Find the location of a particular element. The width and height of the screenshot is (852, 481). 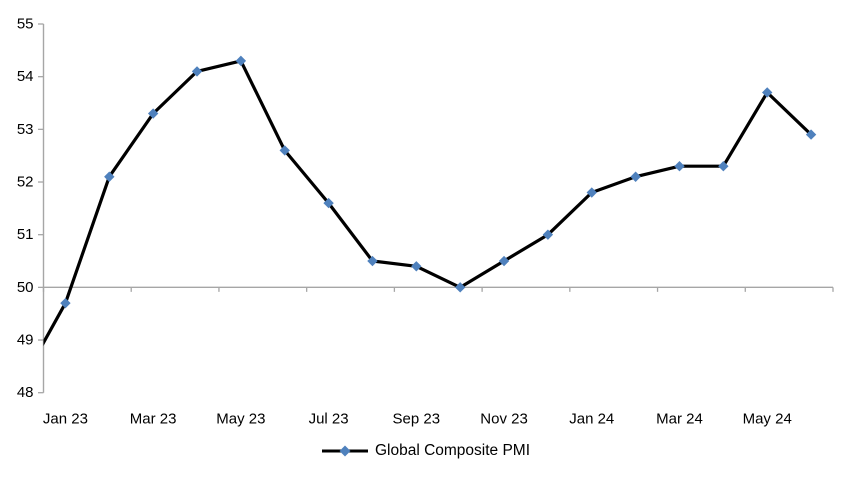

legend-line-marker-icon is located at coordinates (344, 451).